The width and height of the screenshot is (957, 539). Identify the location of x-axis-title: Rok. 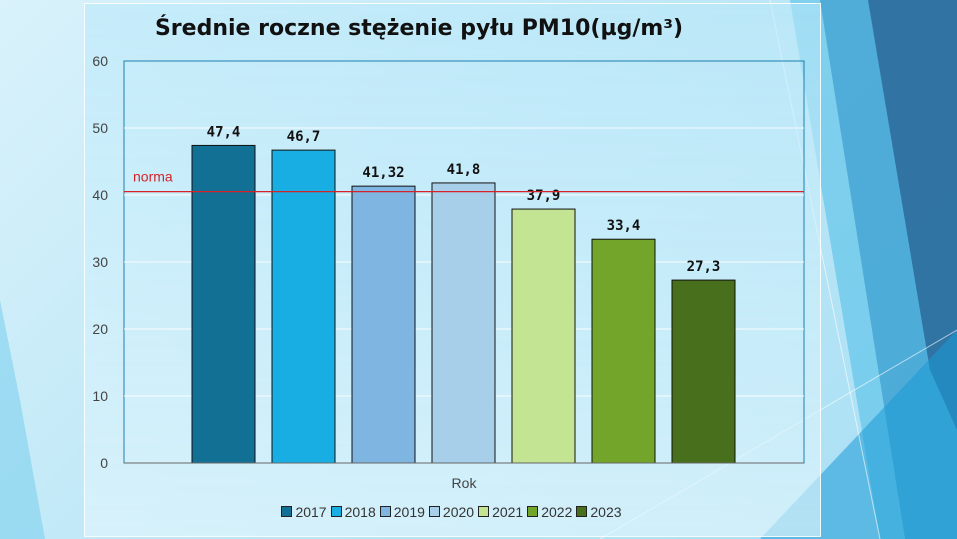
(465, 483).